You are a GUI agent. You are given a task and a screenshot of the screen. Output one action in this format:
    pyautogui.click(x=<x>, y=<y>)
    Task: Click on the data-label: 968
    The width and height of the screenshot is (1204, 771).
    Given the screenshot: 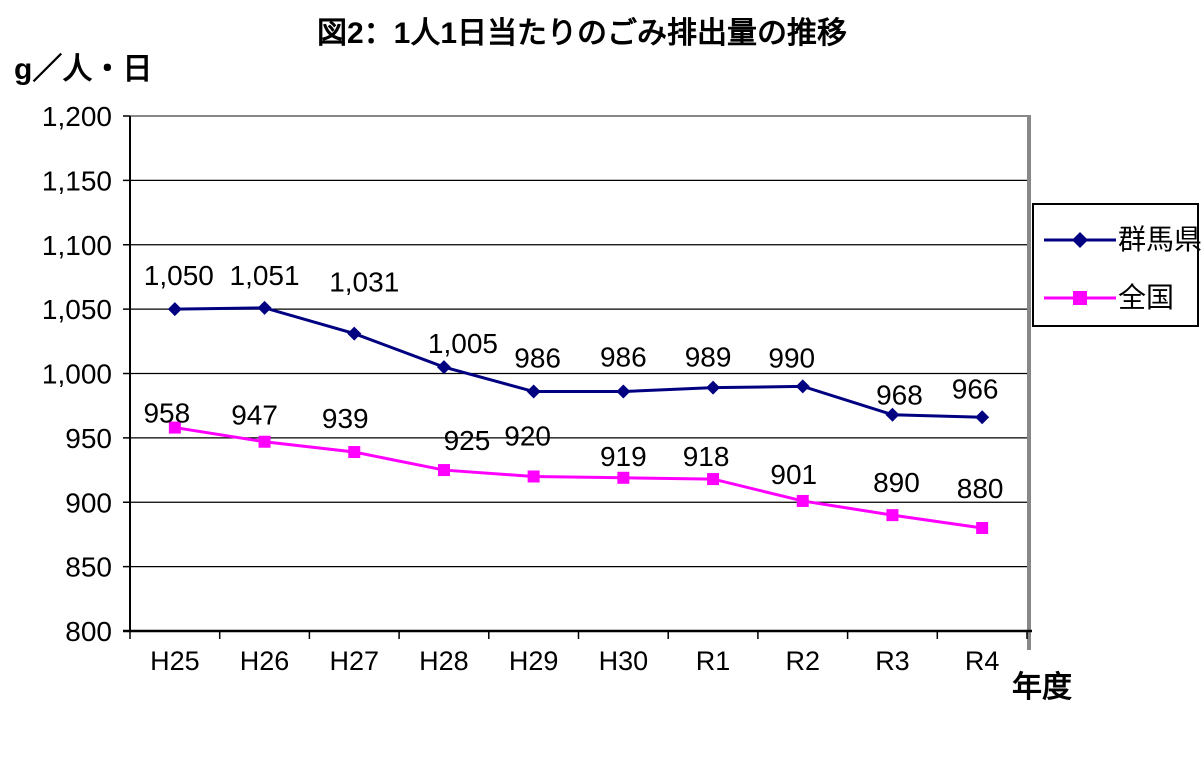 What is the action you would take?
    pyautogui.click(x=899, y=395)
    